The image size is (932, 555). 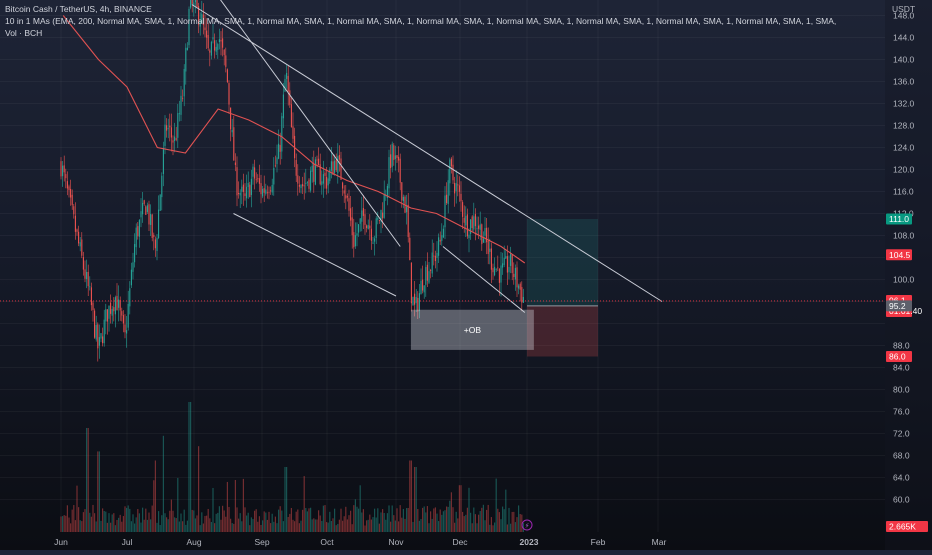 What do you see at coordinates (903, 192) in the screenshot?
I see `y-tick-label: 116.0` at bounding box center [903, 192].